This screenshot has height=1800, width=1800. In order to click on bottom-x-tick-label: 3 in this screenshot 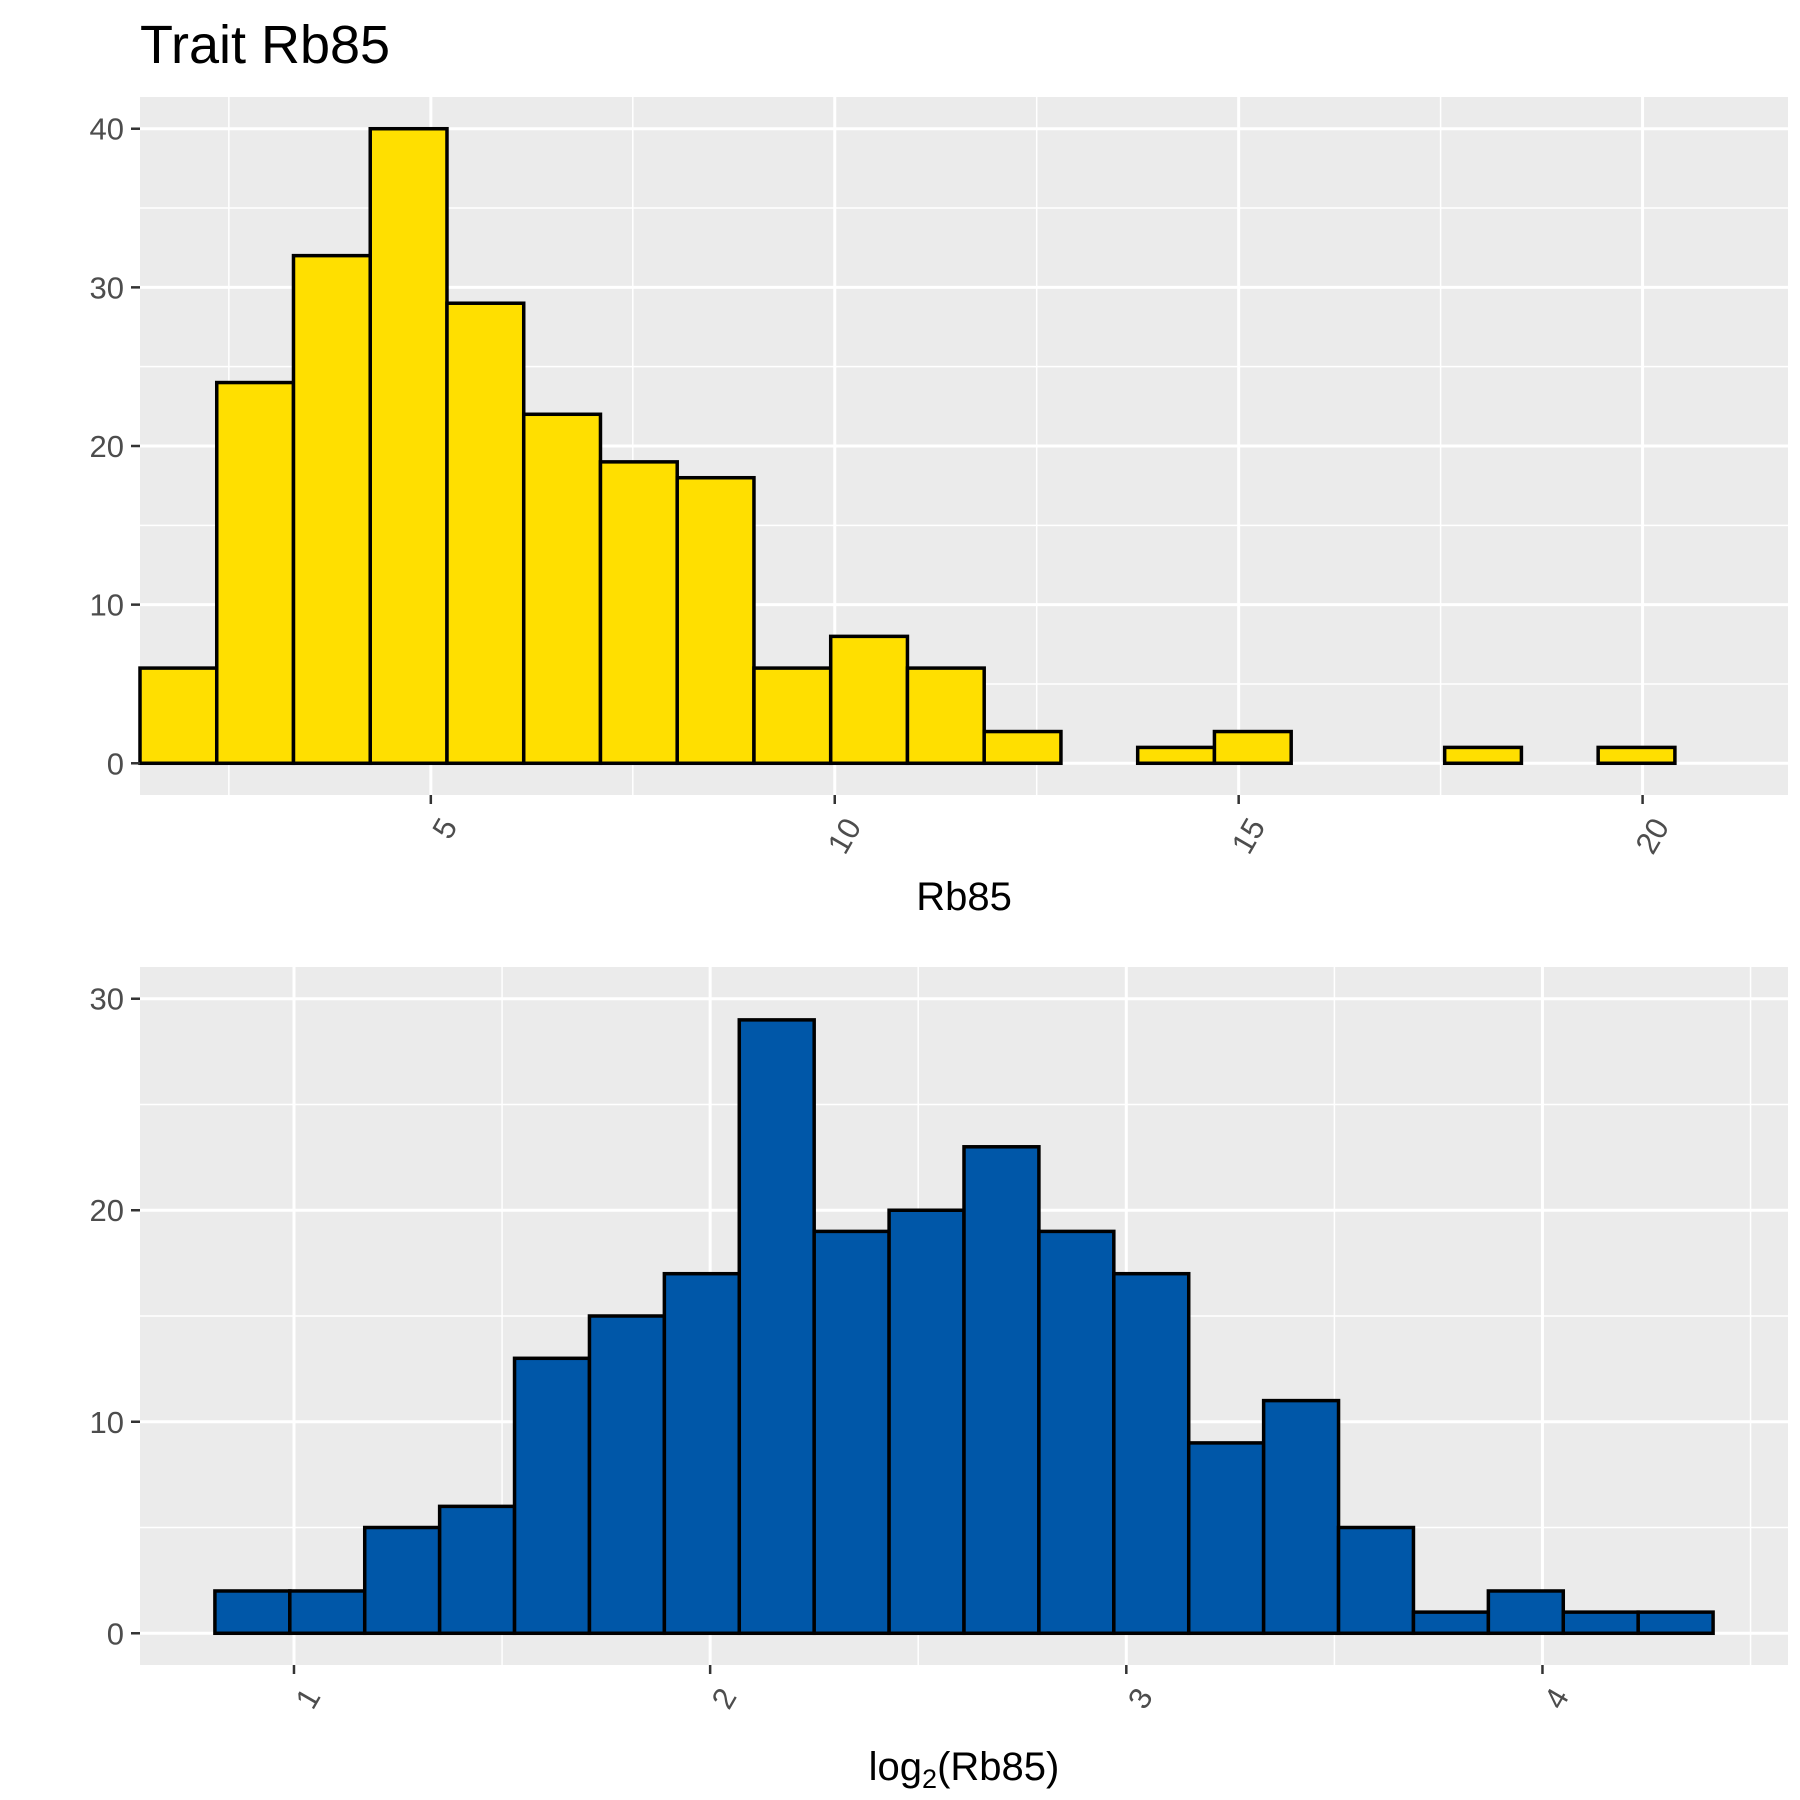, I will do `click(1140, 1698)`.